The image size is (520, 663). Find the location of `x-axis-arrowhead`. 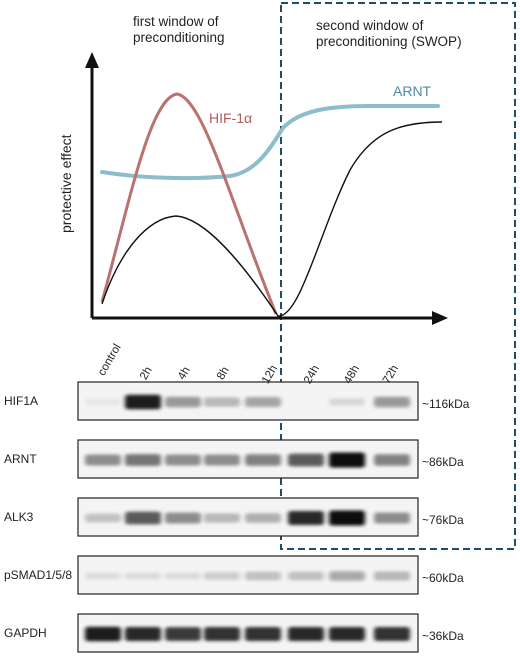

x-axis-arrowhead is located at coordinates (440, 318).